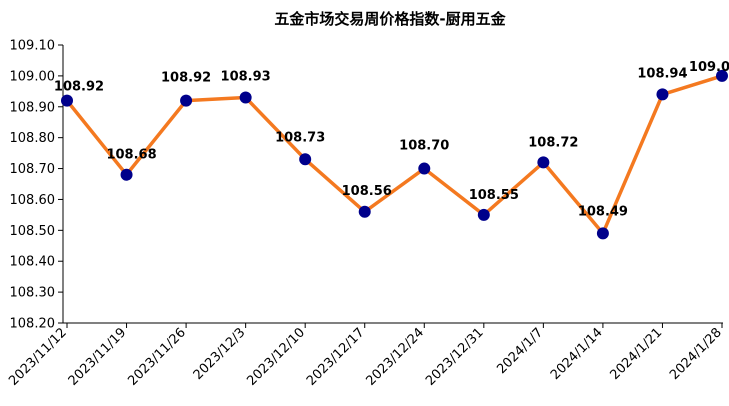 This screenshot has height=406, width=729. I want to click on x-tick-label: 2024/1/14, so click(577, 354).